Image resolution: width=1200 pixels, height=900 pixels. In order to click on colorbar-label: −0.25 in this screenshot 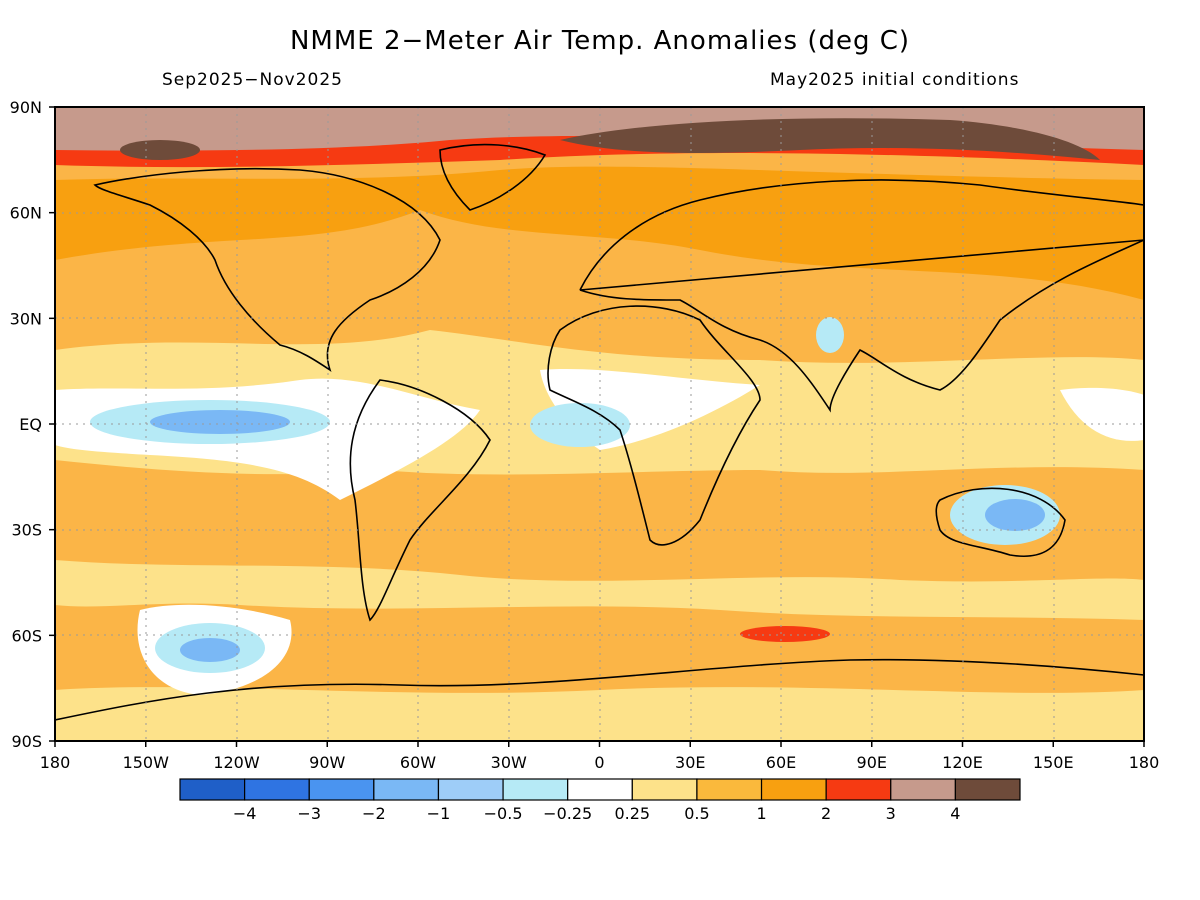, I will do `click(567, 813)`.